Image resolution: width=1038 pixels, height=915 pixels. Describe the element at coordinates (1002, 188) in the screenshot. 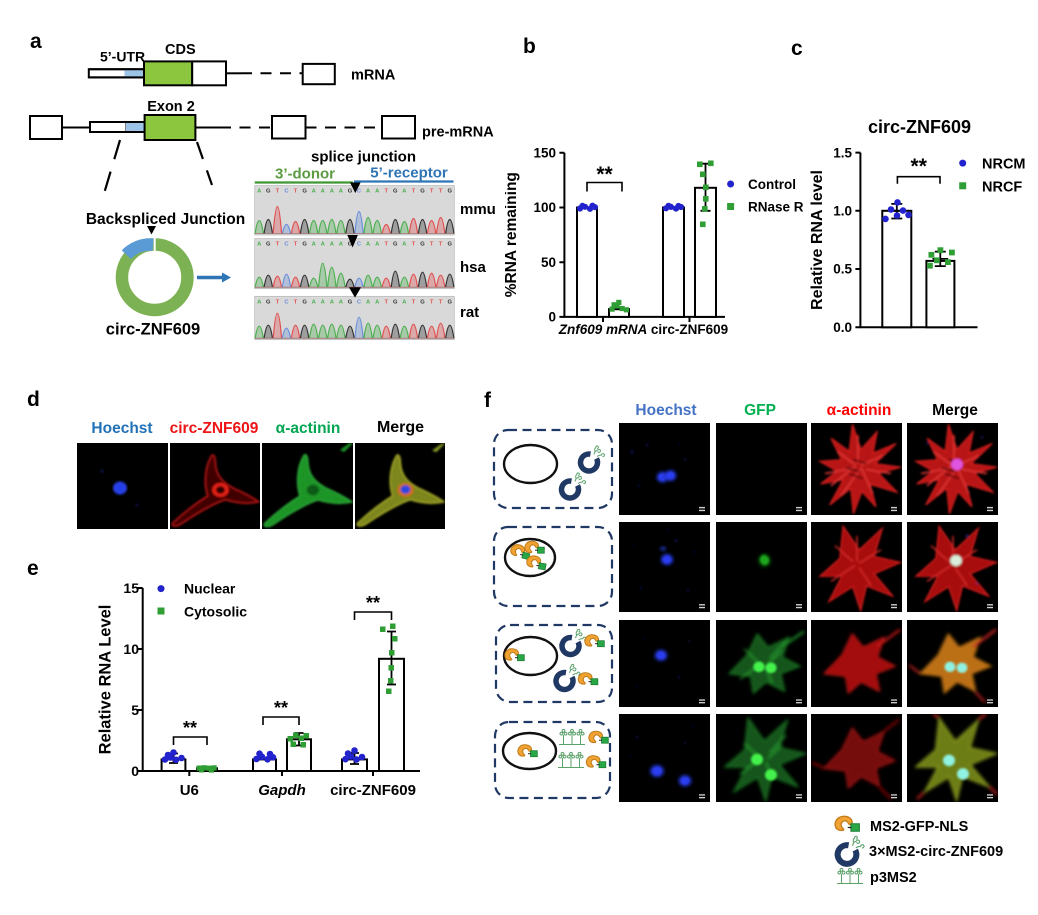

I see `svg-text: NRCF` at that location.